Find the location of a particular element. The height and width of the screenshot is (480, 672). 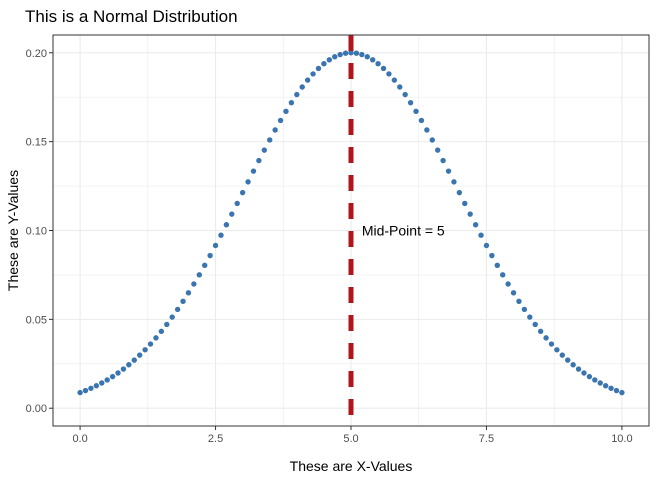

y-axis: 0.00 0.05 0.10 0.15 0.20 is located at coordinates (39, 231).